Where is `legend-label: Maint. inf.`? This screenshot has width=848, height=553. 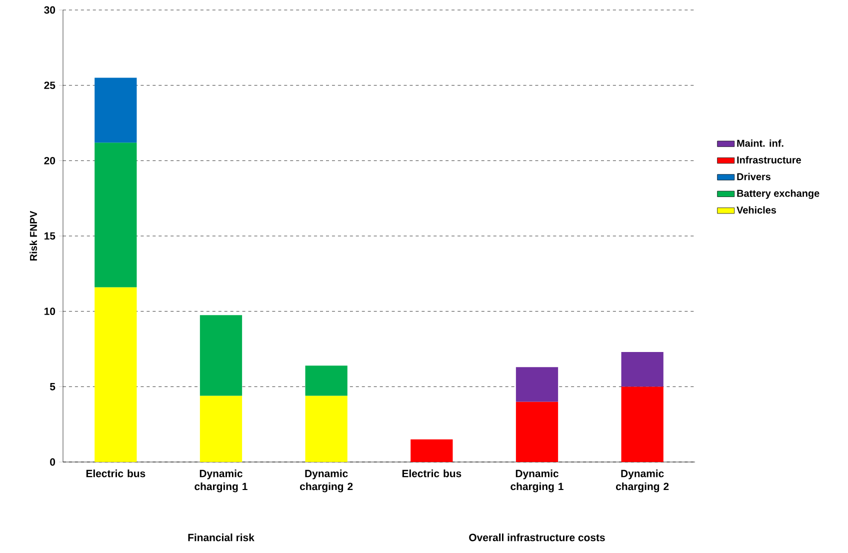 legend-label: Maint. inf. is located at coordinates (760, 143).